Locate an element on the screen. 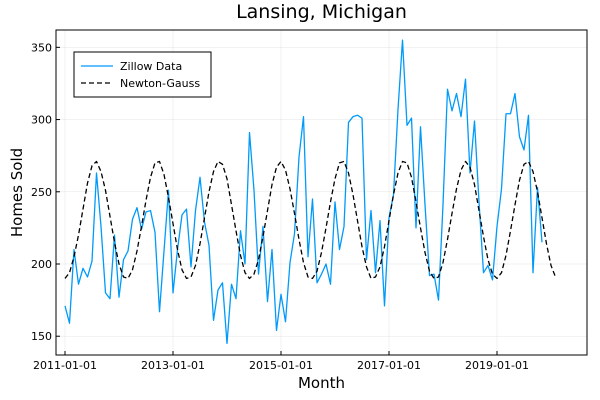  legend-label-zillow-data: Zillow Data is located at coordinates (151, 66).